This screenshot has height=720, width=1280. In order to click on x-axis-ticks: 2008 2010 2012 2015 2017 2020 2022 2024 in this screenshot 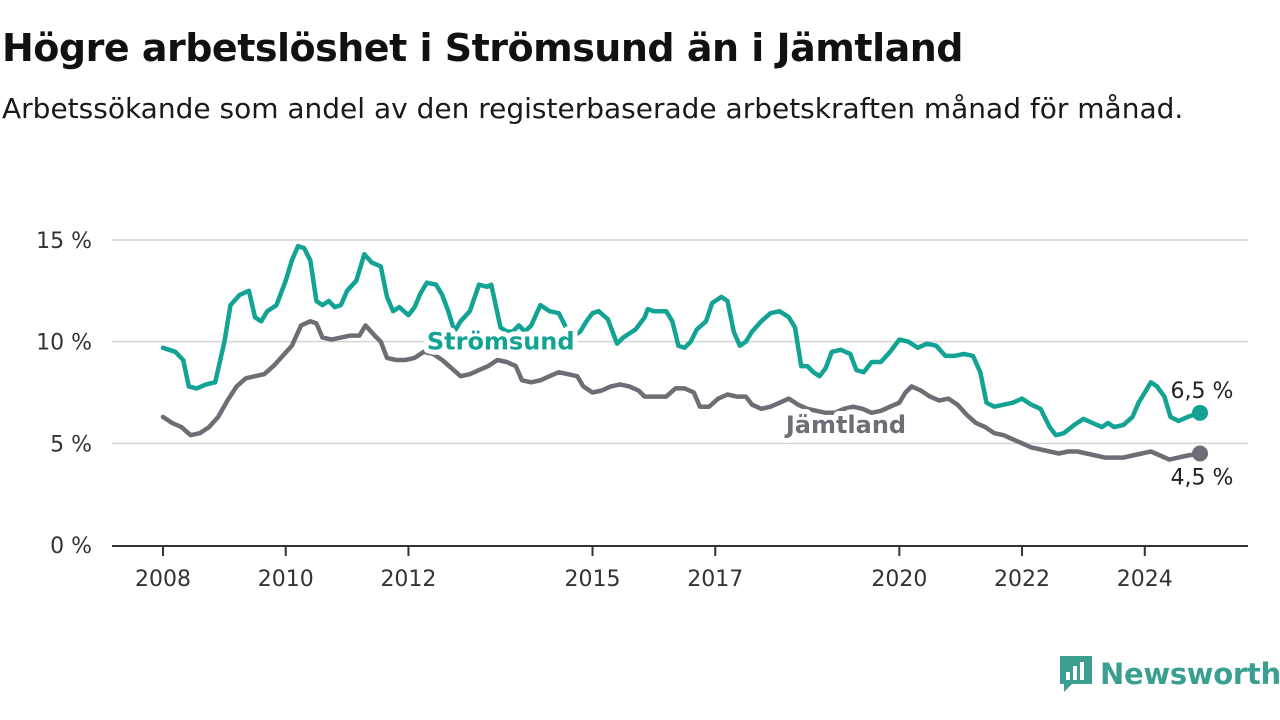, I will do `click(654, 569)`.